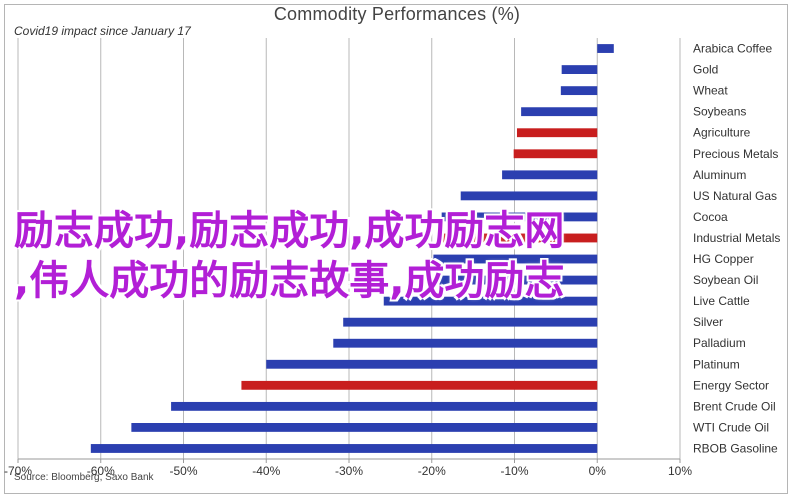 Image resolution: width=794 pixels, height=500 pixels. What do you see at coordinates (183, 471) in the screenshot?
I see `x-tick-label: -50%` at bounding box center [183, 471].